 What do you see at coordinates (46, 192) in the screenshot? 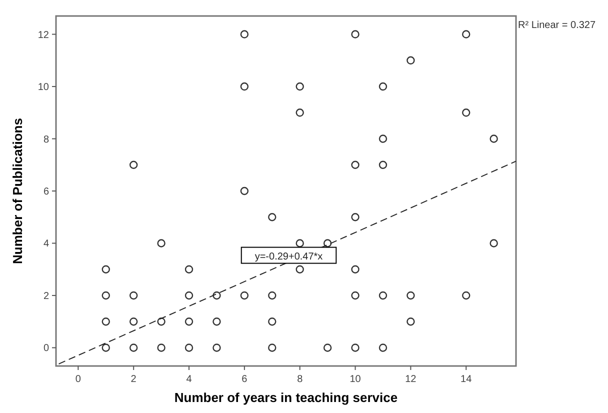
I see `y-tick-label: 6` at bounding box center [46, 192].